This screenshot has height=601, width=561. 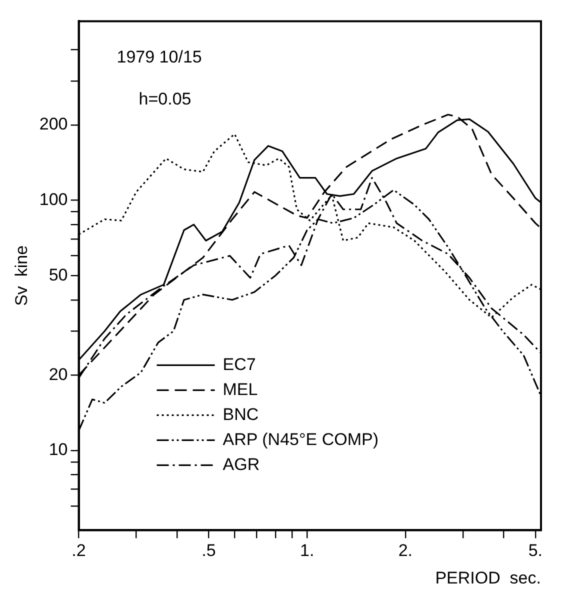 What do you see at coordinates (240, 414) in the screenshot?
I see `legend-label: BNC` at bounding box center [240, 414].